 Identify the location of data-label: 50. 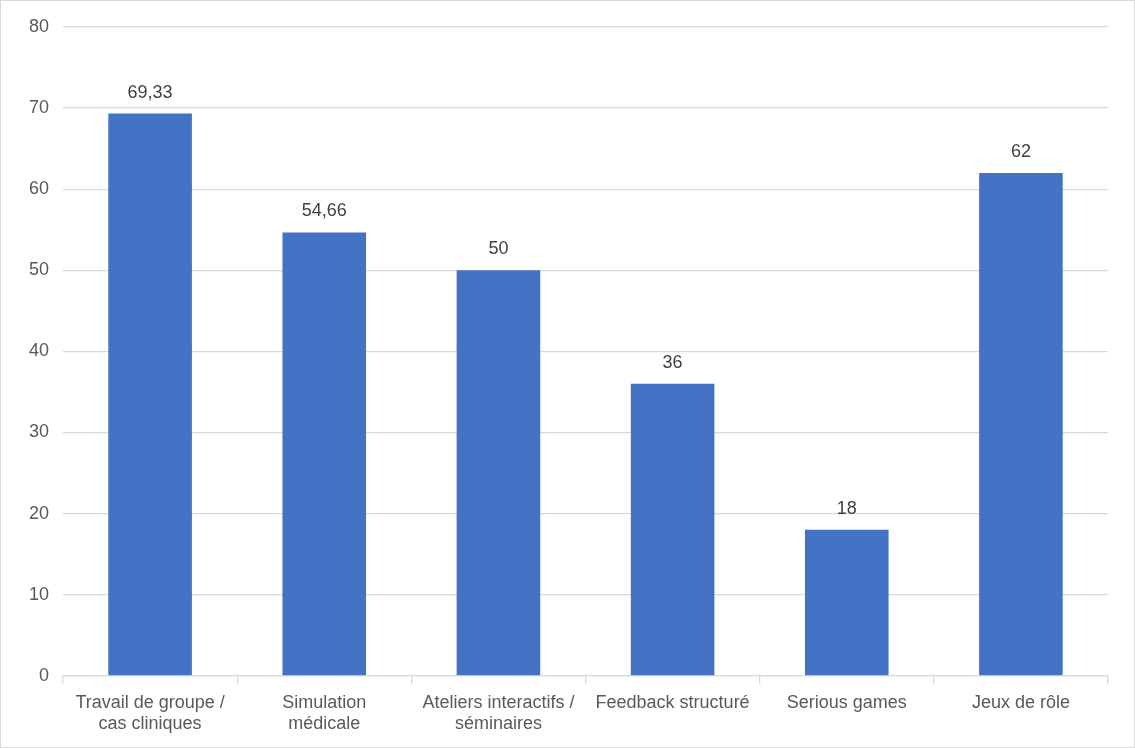
(498, 248).